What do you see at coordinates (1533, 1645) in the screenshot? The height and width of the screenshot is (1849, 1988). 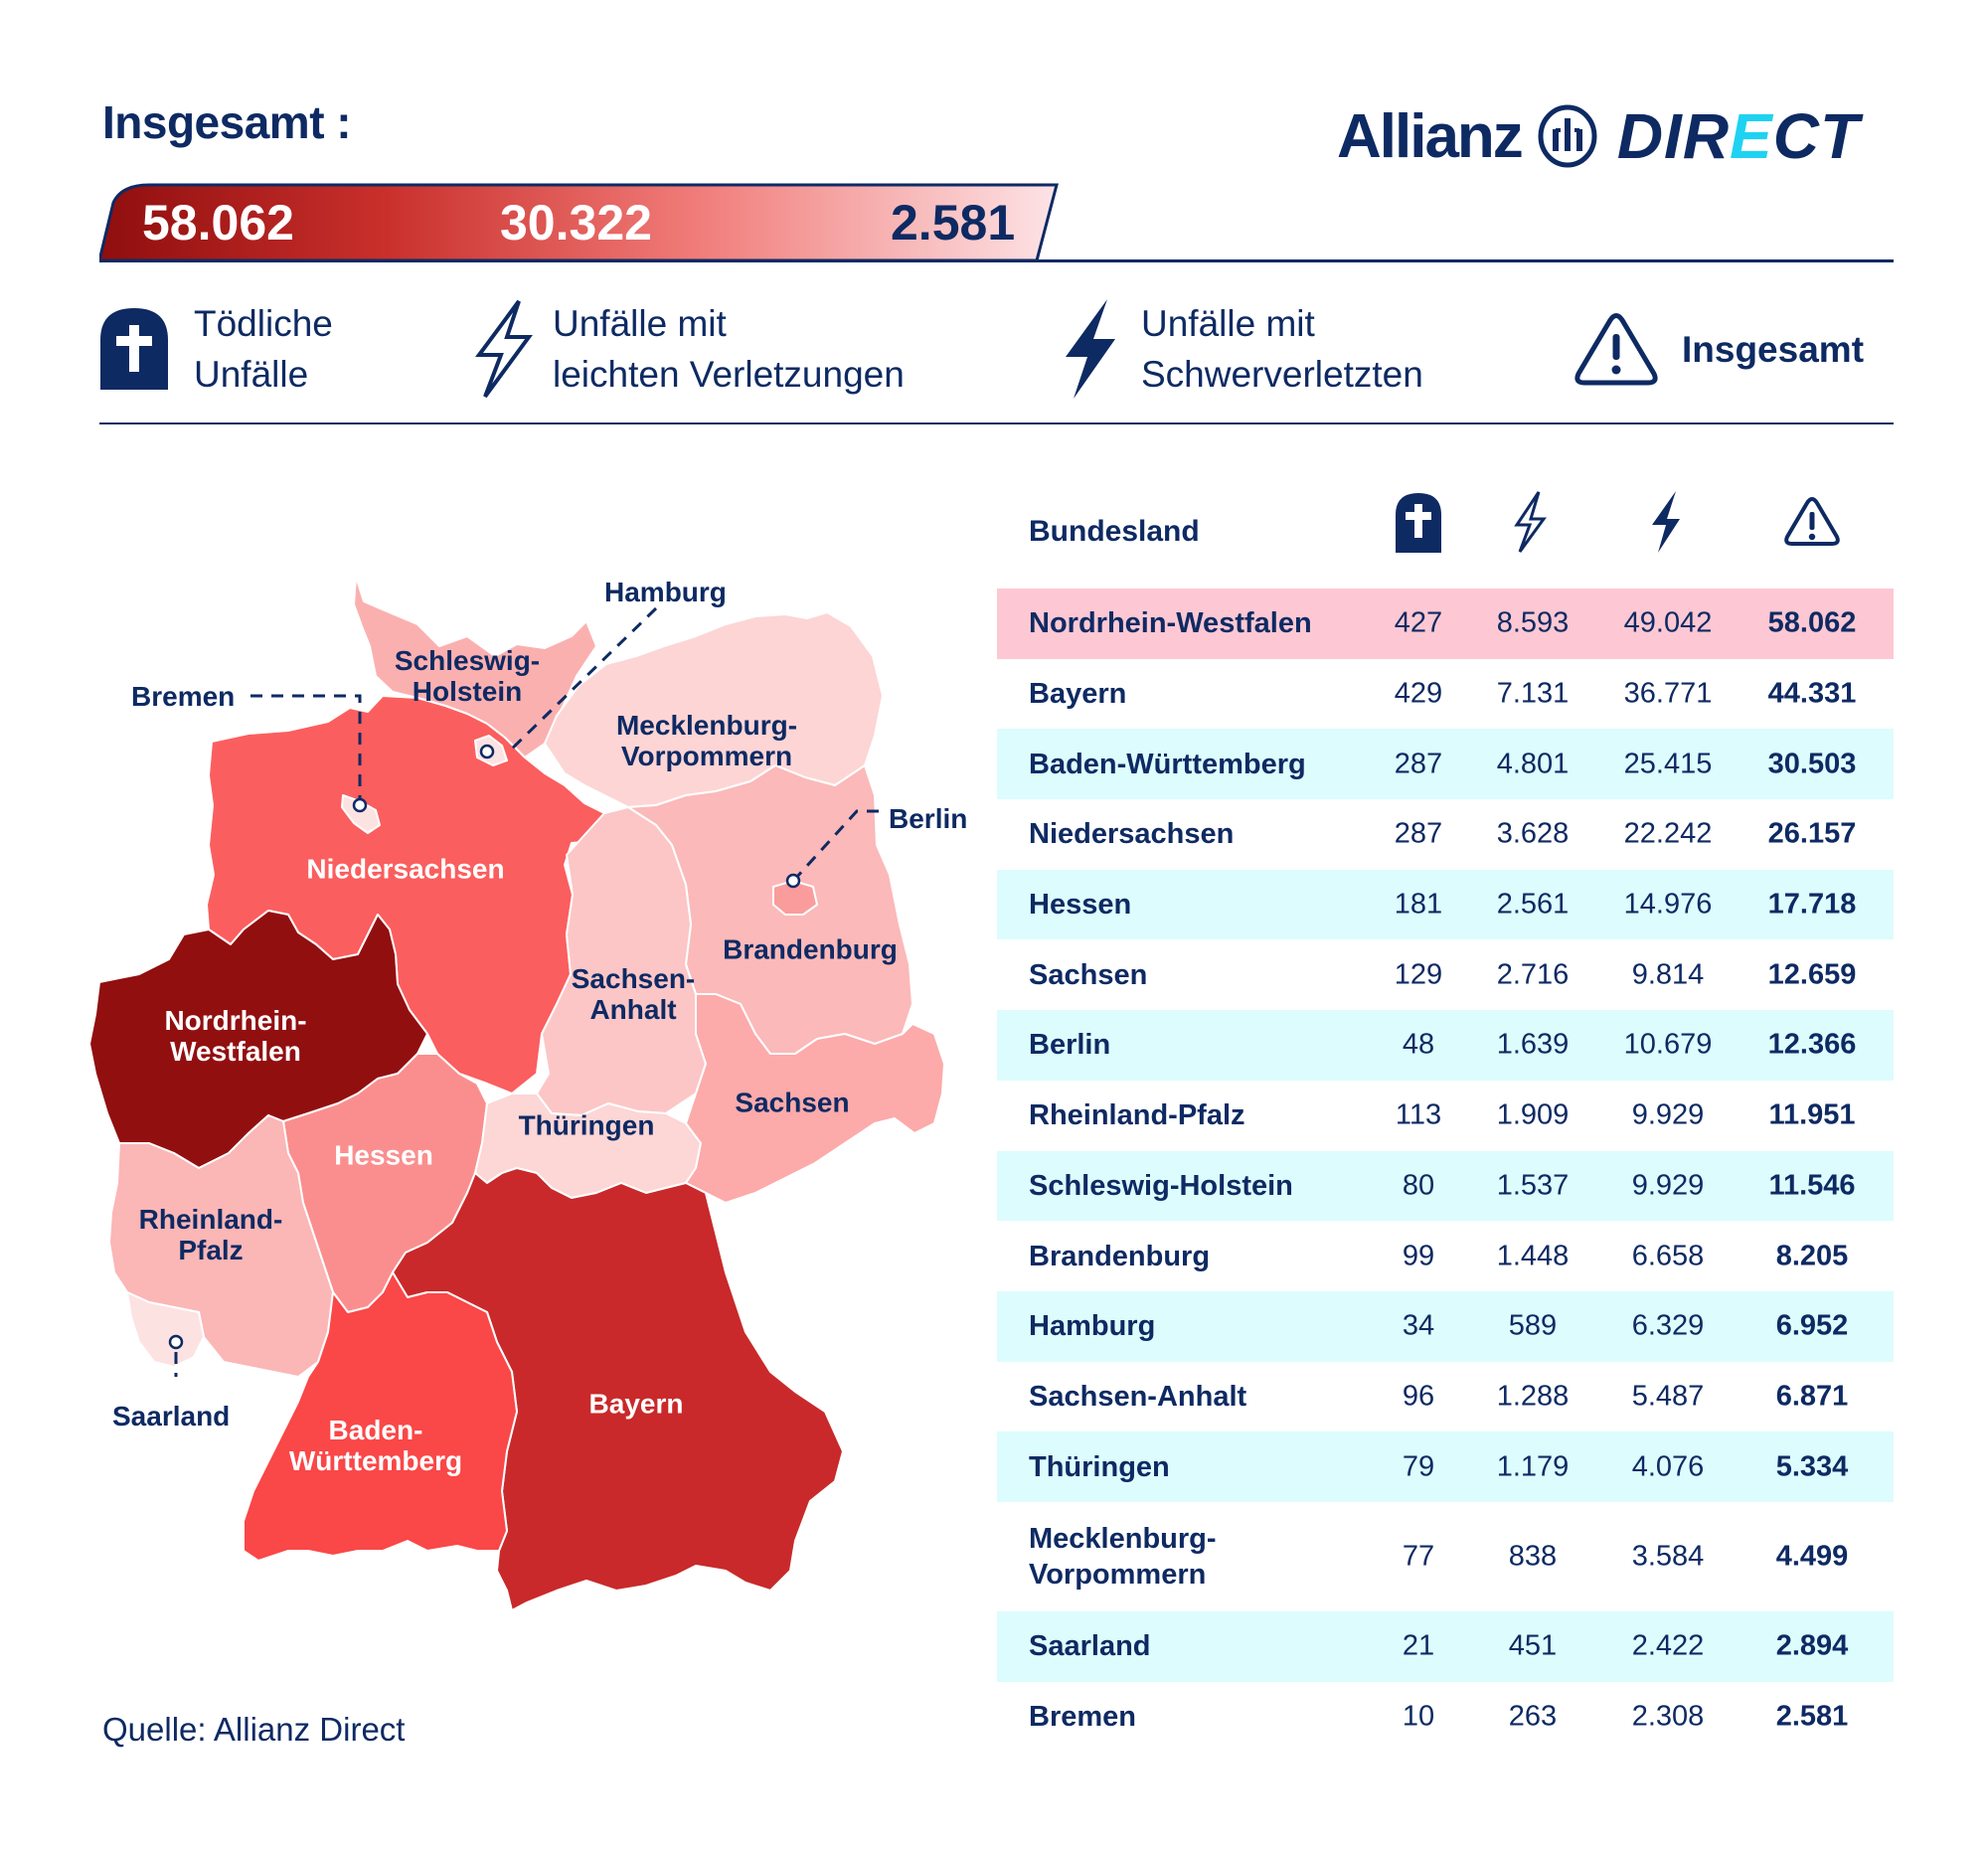 I see `cell-light: 451` at bounding box center [1533, 1645].